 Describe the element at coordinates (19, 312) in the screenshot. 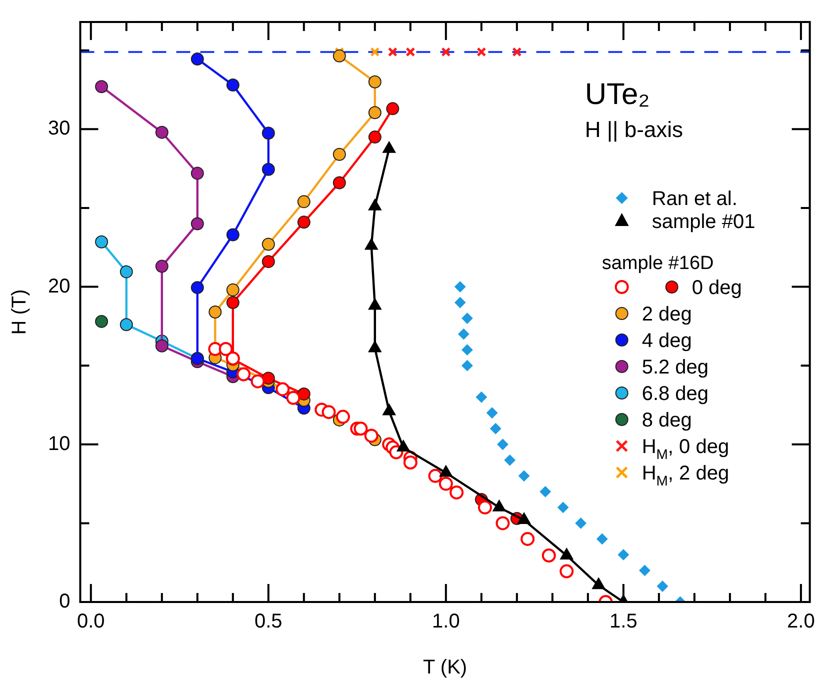

I see `y-axis-title: H (T)` at that location.